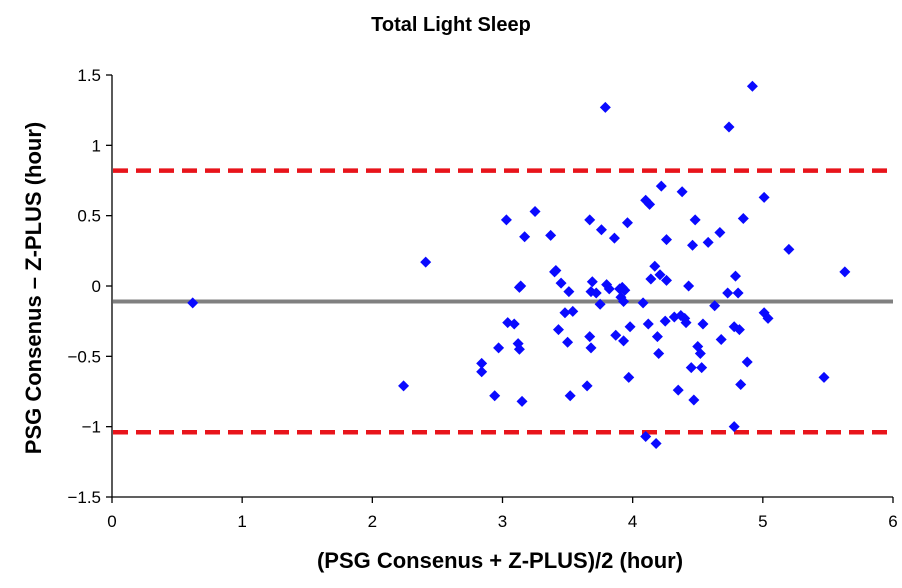 Image resolution: width=902 pixels, height=588 pixels. What do you see at coordinates (111, 521) in the screenshot?
I see `x-tick-label: 0` at bounding box center [111, 521].